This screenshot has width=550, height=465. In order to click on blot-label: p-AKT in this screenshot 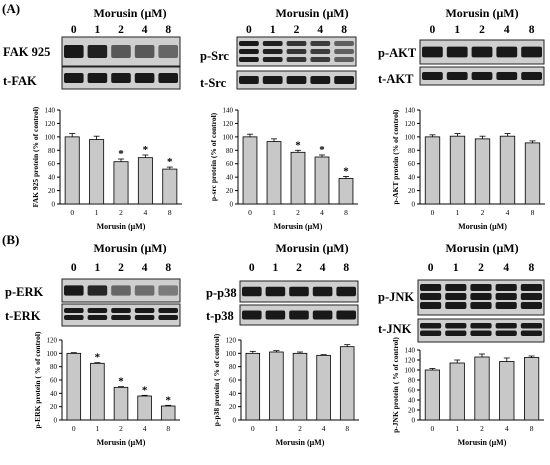, I will do `click(397, 53)`.